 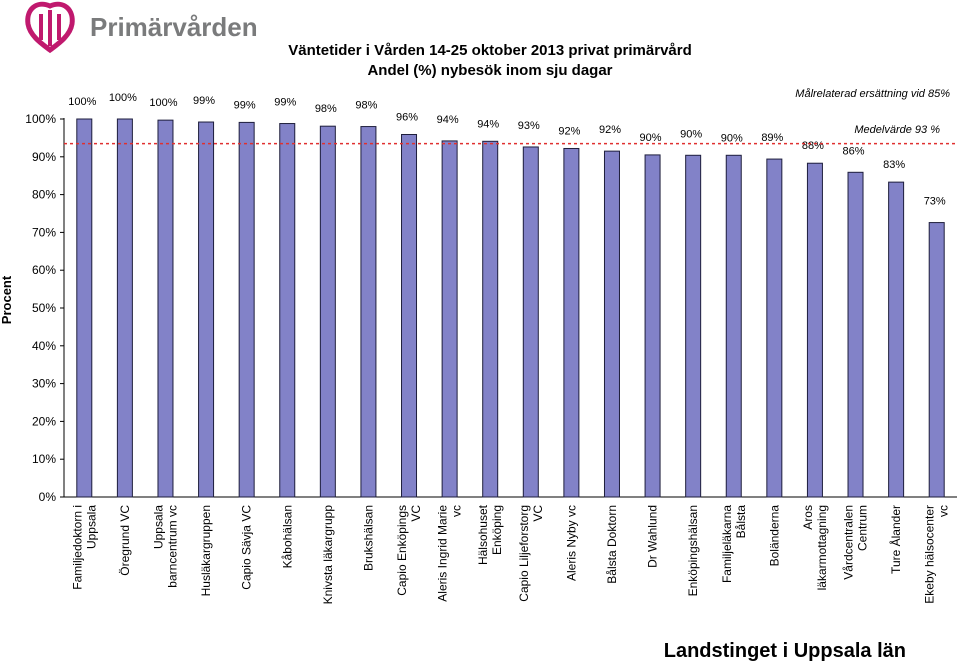 I want to click on category-label-line: Aleris Nyby vc, so click(x=571, y=543).